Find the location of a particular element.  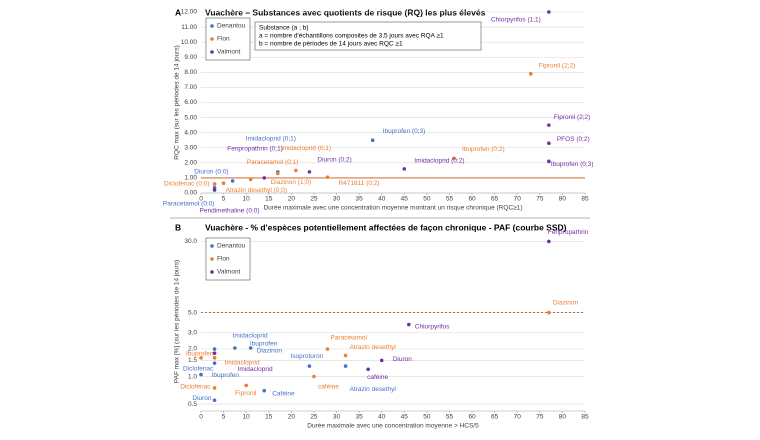

point-label: Diazinon (1;0) is located at coordinates (291, 182).